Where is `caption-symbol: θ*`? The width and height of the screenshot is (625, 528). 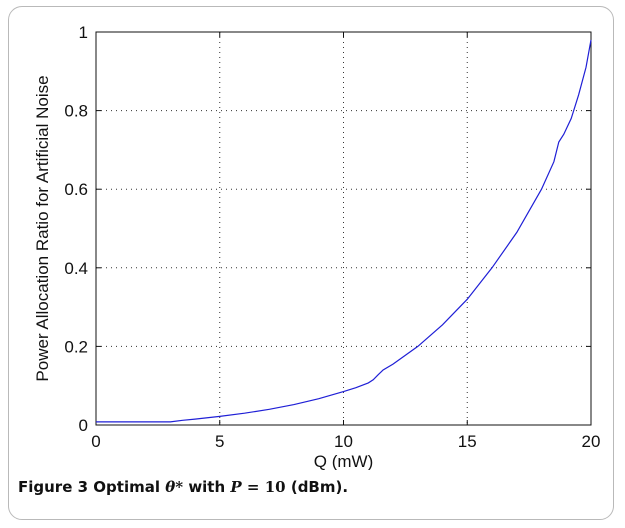
caption-symbol: θ* is located at coordinates (174, 487).